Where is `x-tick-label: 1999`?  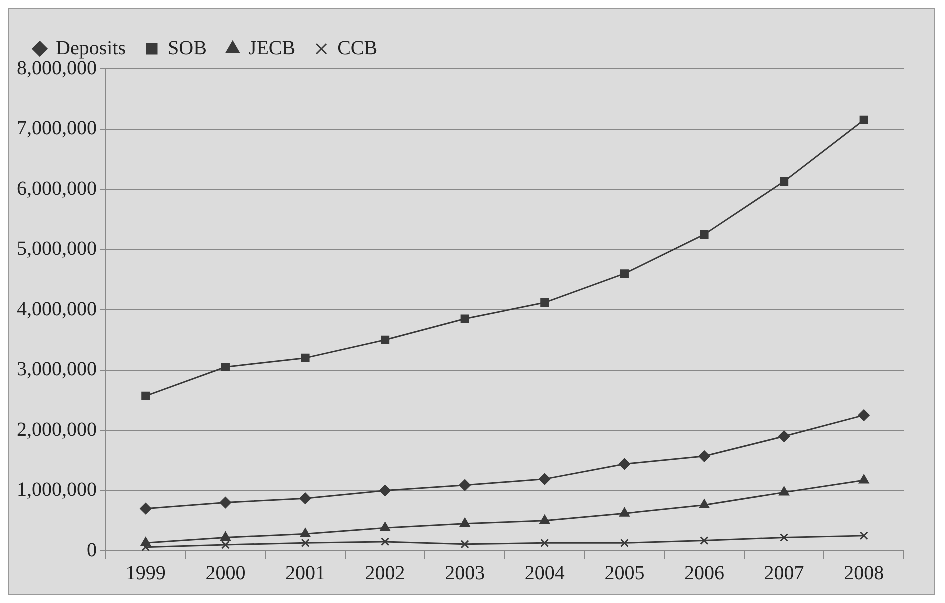
x-tick-label: 1999 is located at coordinates (146, 573).